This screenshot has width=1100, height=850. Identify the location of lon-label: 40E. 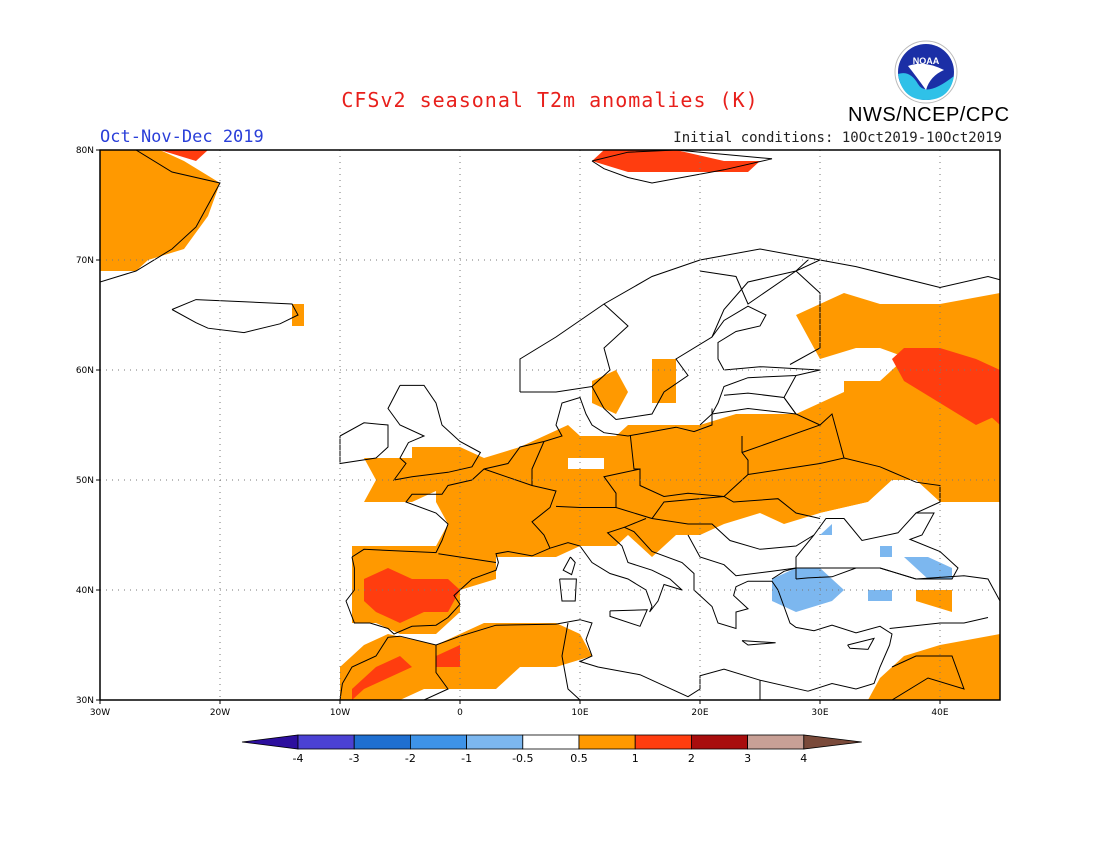
(939, 713).